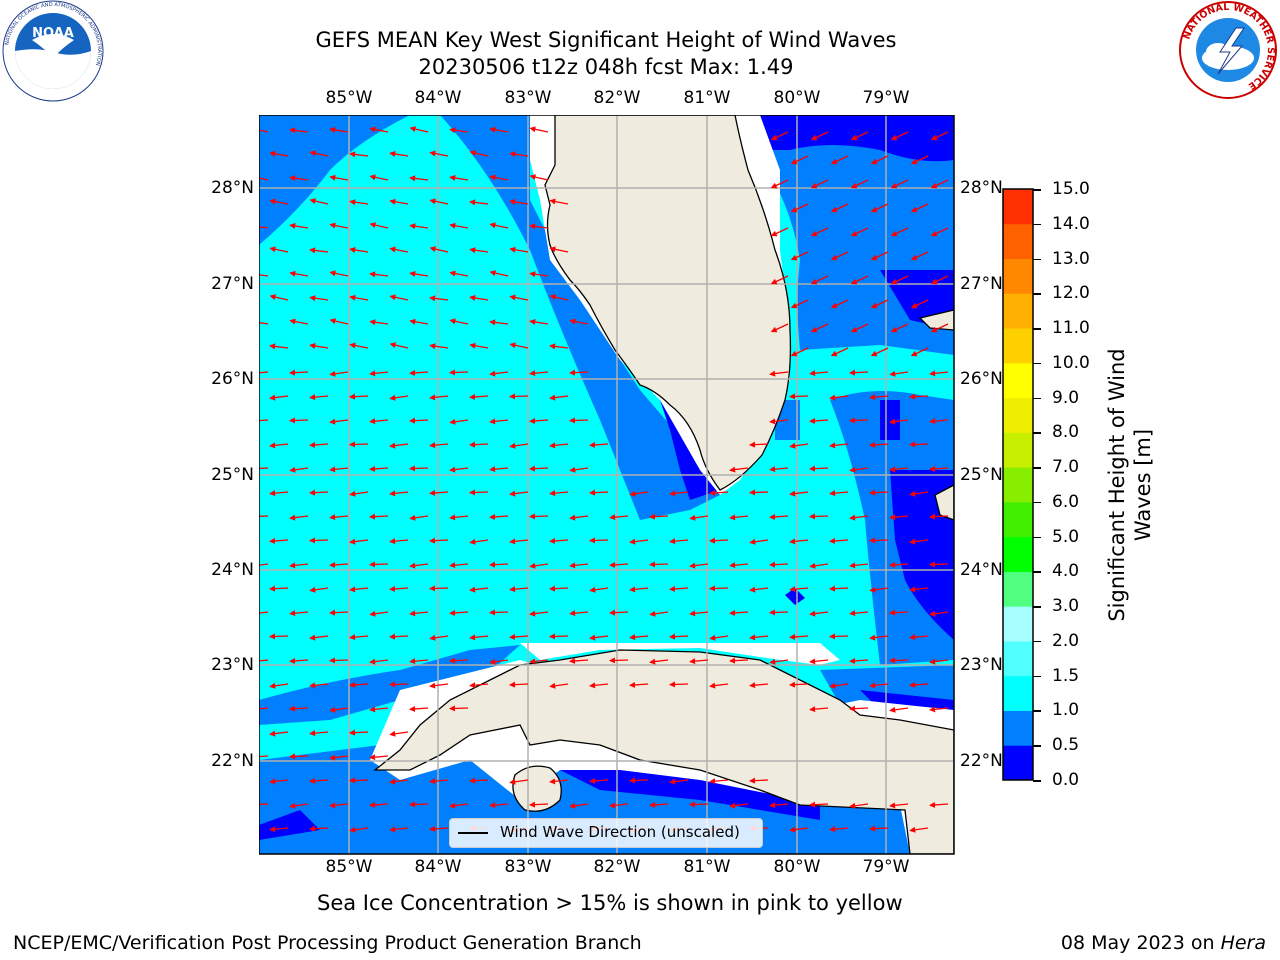  What do you see at coordinates (1066, 432) in the screenshot?
I see `colorbar-tick-label: 8.0` at bounding box center [1066, 432].